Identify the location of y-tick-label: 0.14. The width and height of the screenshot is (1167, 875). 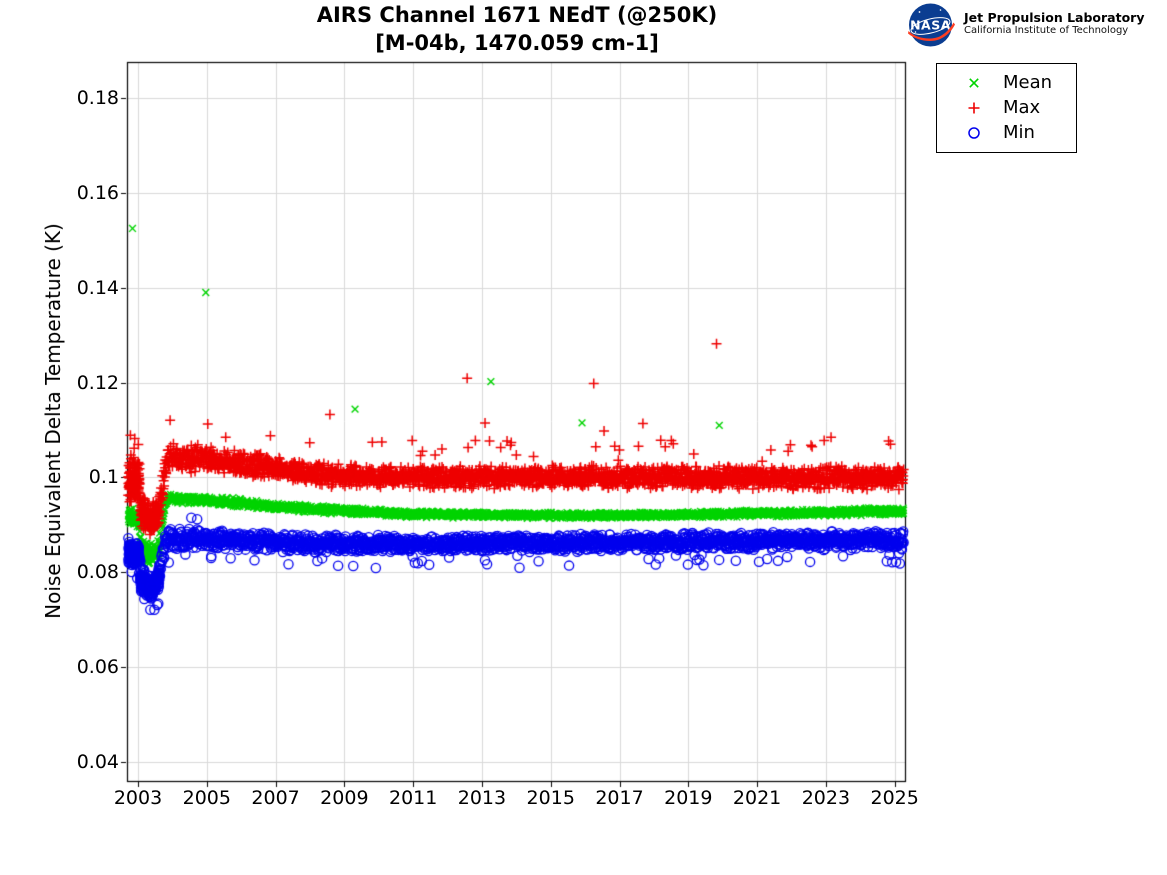
(97, 287).